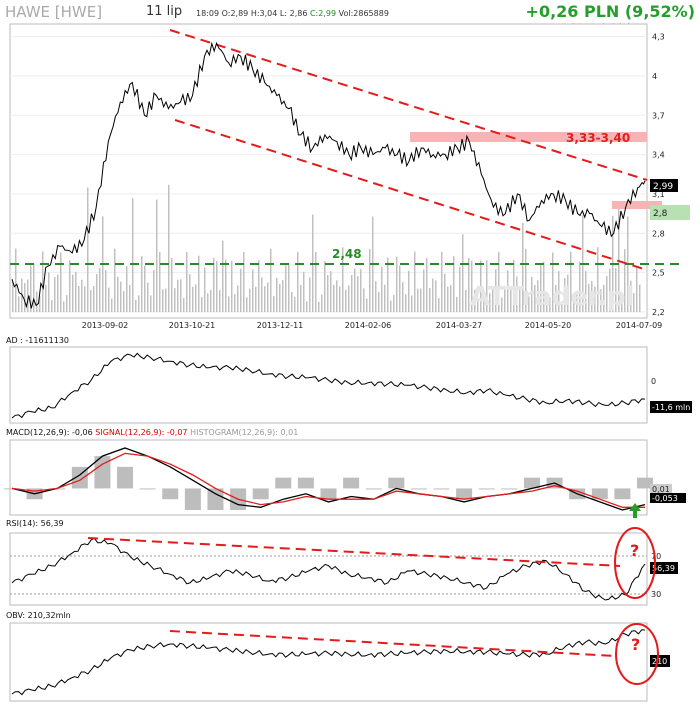 This screenshot has height=704, width=700. What do you see at coordinates (192, 325) in the screenshot?
I see `price-x-tick: 2013-10-21` at bounding box center [192, 325].